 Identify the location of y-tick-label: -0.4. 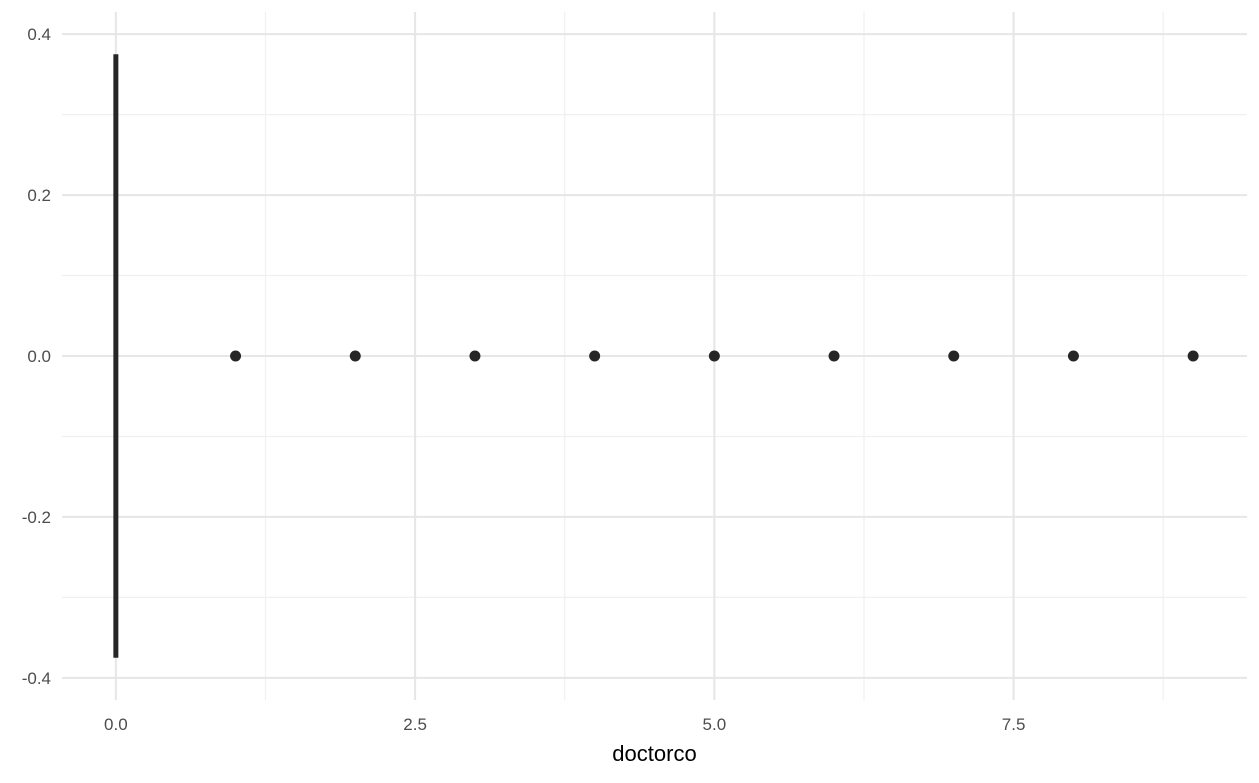
(36, 678).